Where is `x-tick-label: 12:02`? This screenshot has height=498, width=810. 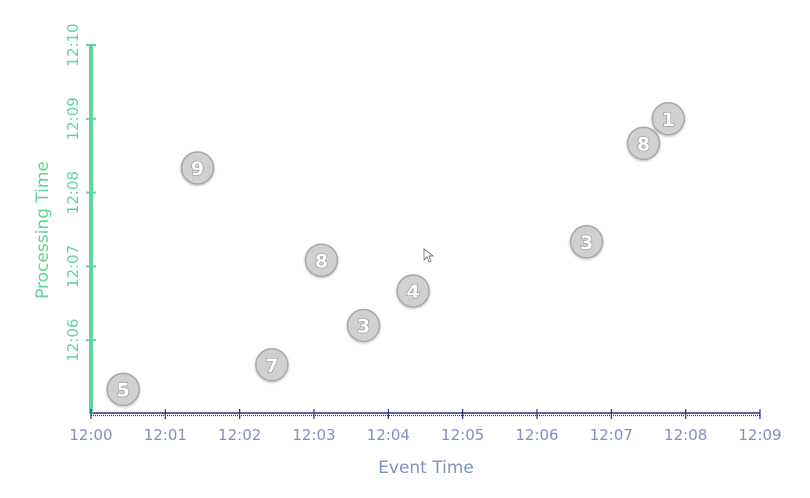 x-tick-label: 12:02 is located at coordinates (239, 435).